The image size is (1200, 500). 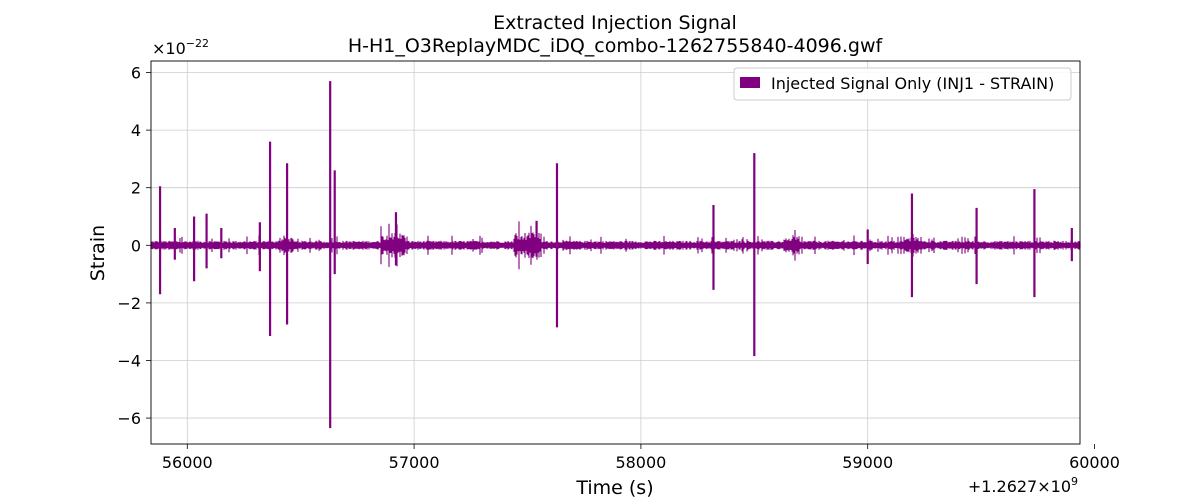 What do you see at coordinates (129, 303) in the screenshot?
I see `y-tick-label: −2` at bounding box center [129, 303].